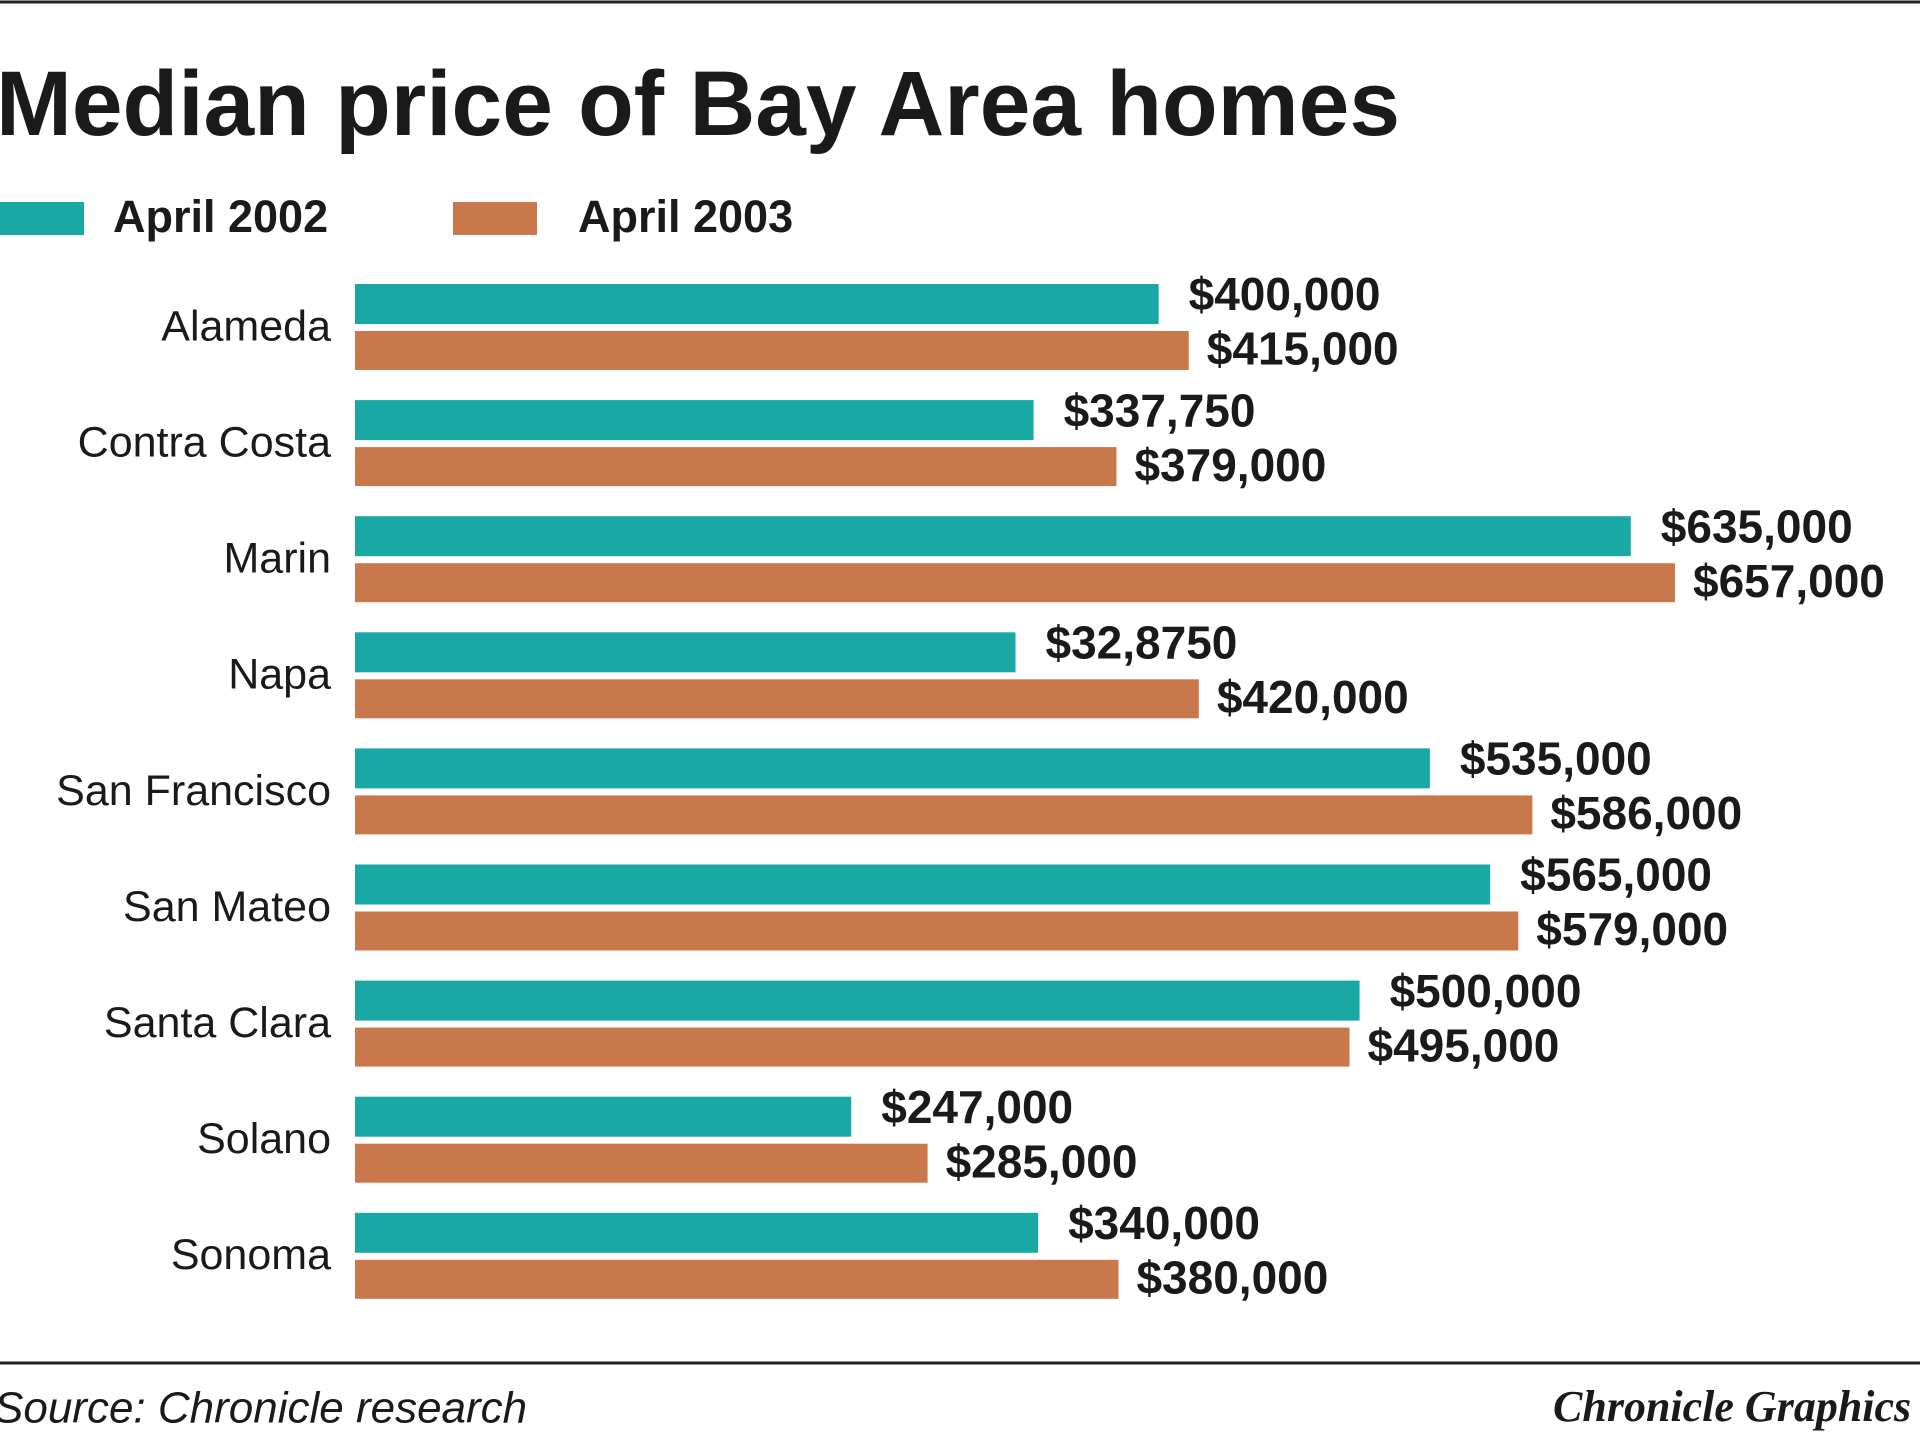 The image size is (1920, 1440). I want to click on value-label: $586,000, so click(1646, 813).